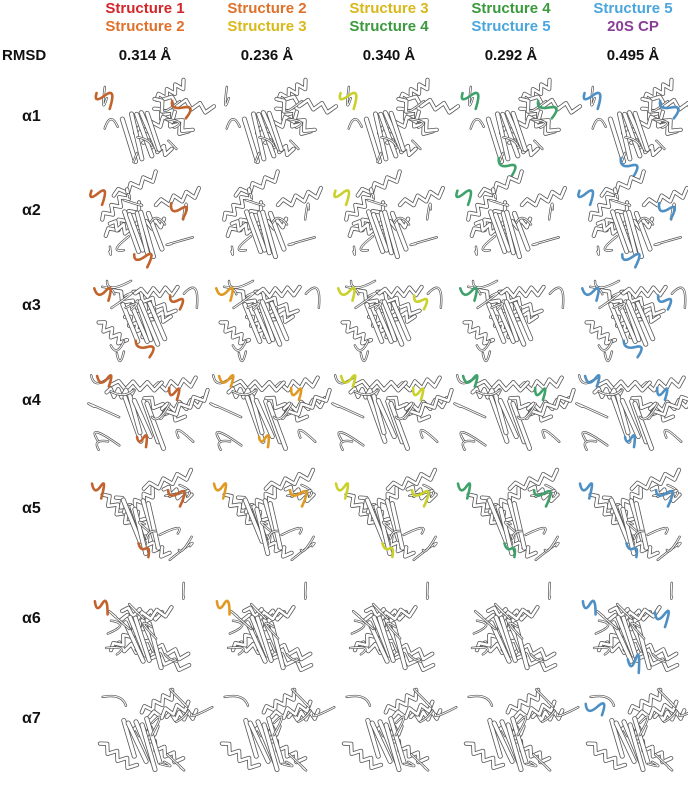  I want to click on column-header-line1: Structure 4, so click(511, 8).